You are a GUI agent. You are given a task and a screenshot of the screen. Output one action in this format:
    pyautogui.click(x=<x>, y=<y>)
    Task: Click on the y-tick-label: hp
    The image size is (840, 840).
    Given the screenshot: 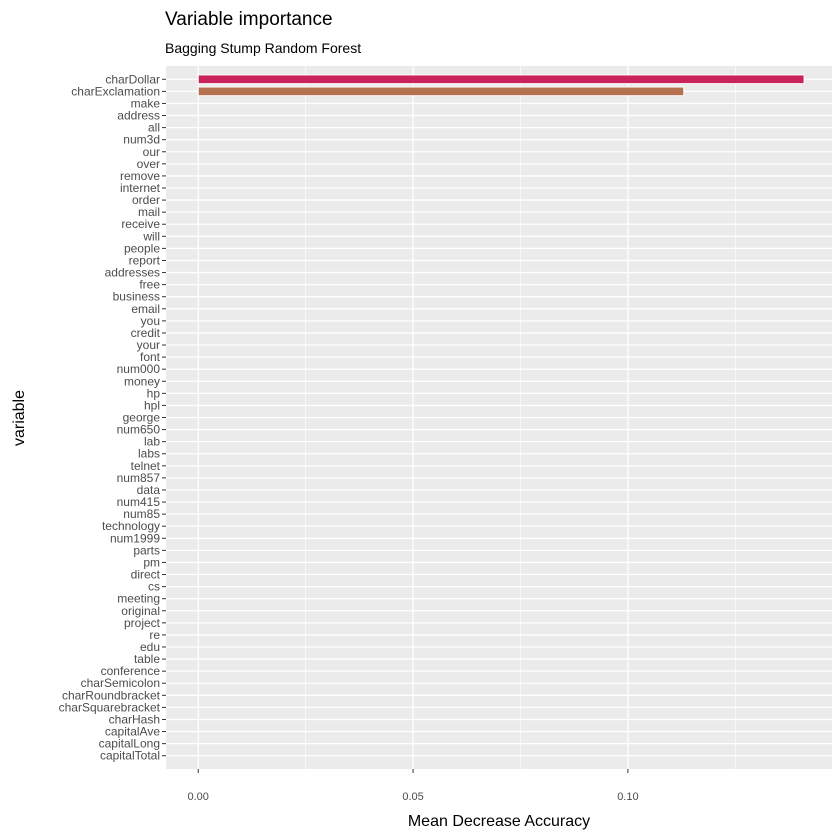 What is the action you would take?
    pyautogui.click(x=154, y=393)
    